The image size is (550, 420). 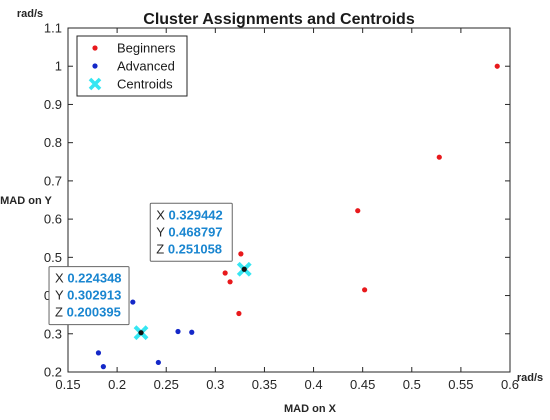 What do you see at coordinates (264, 384) in the screenshot?
I see `x-tick-label: 0.35` at bounding box center [264, 384].